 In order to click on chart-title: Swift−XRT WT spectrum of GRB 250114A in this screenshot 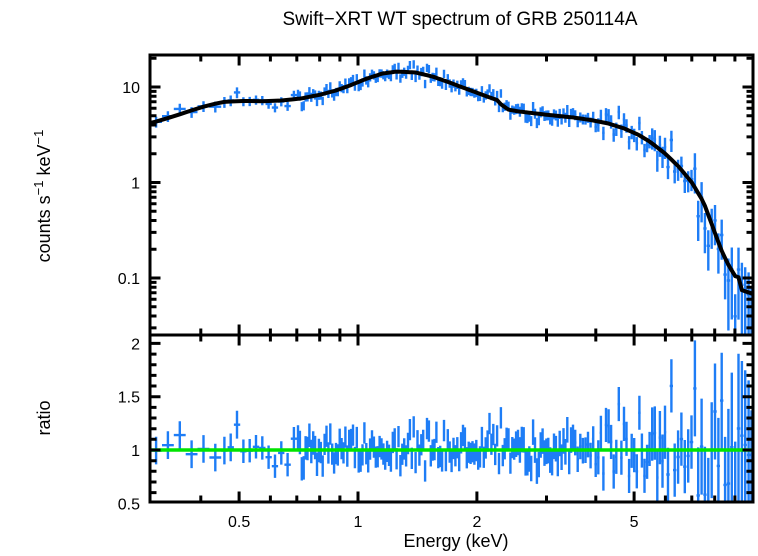, I will do `click(460, 19)`.